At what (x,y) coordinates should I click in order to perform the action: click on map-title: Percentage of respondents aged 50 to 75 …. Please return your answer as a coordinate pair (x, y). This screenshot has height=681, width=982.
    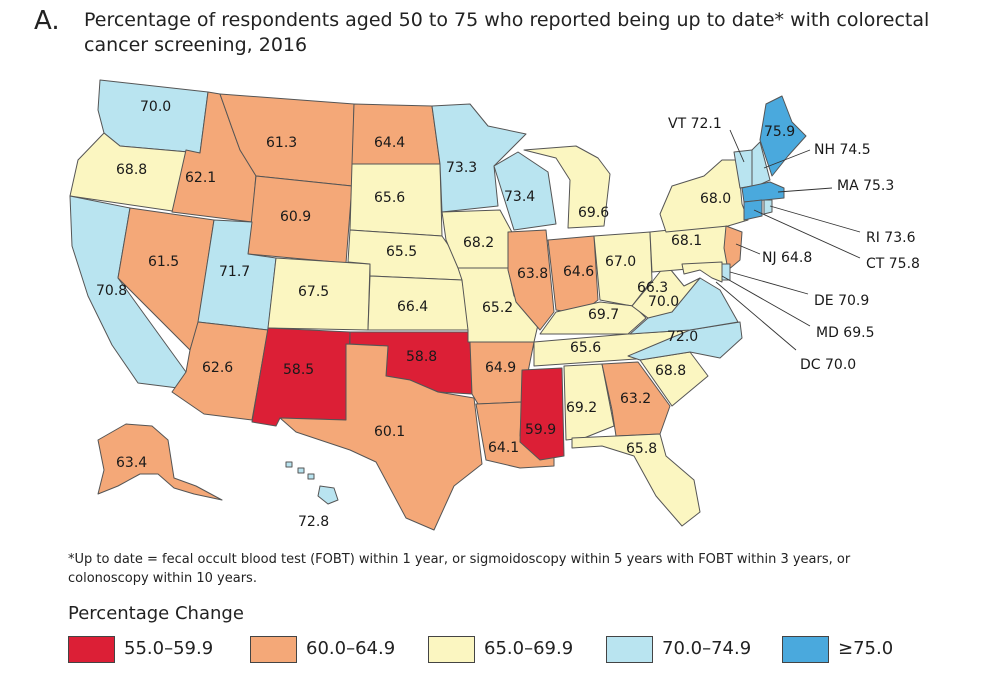
    Looking at the image, I should click on (507, 32).